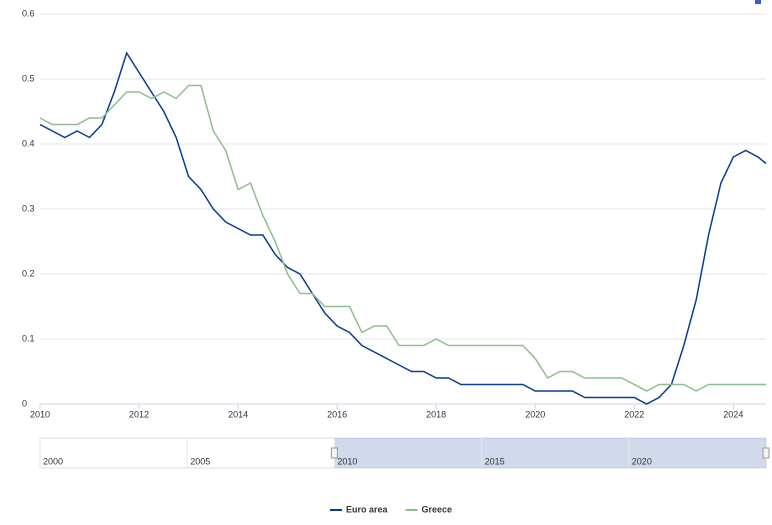 Image resolution: width=772 pixels, height=525 pixels. I want to click on navigator-group: 2000 2005 2010 2015 2020, so click(404, 453).